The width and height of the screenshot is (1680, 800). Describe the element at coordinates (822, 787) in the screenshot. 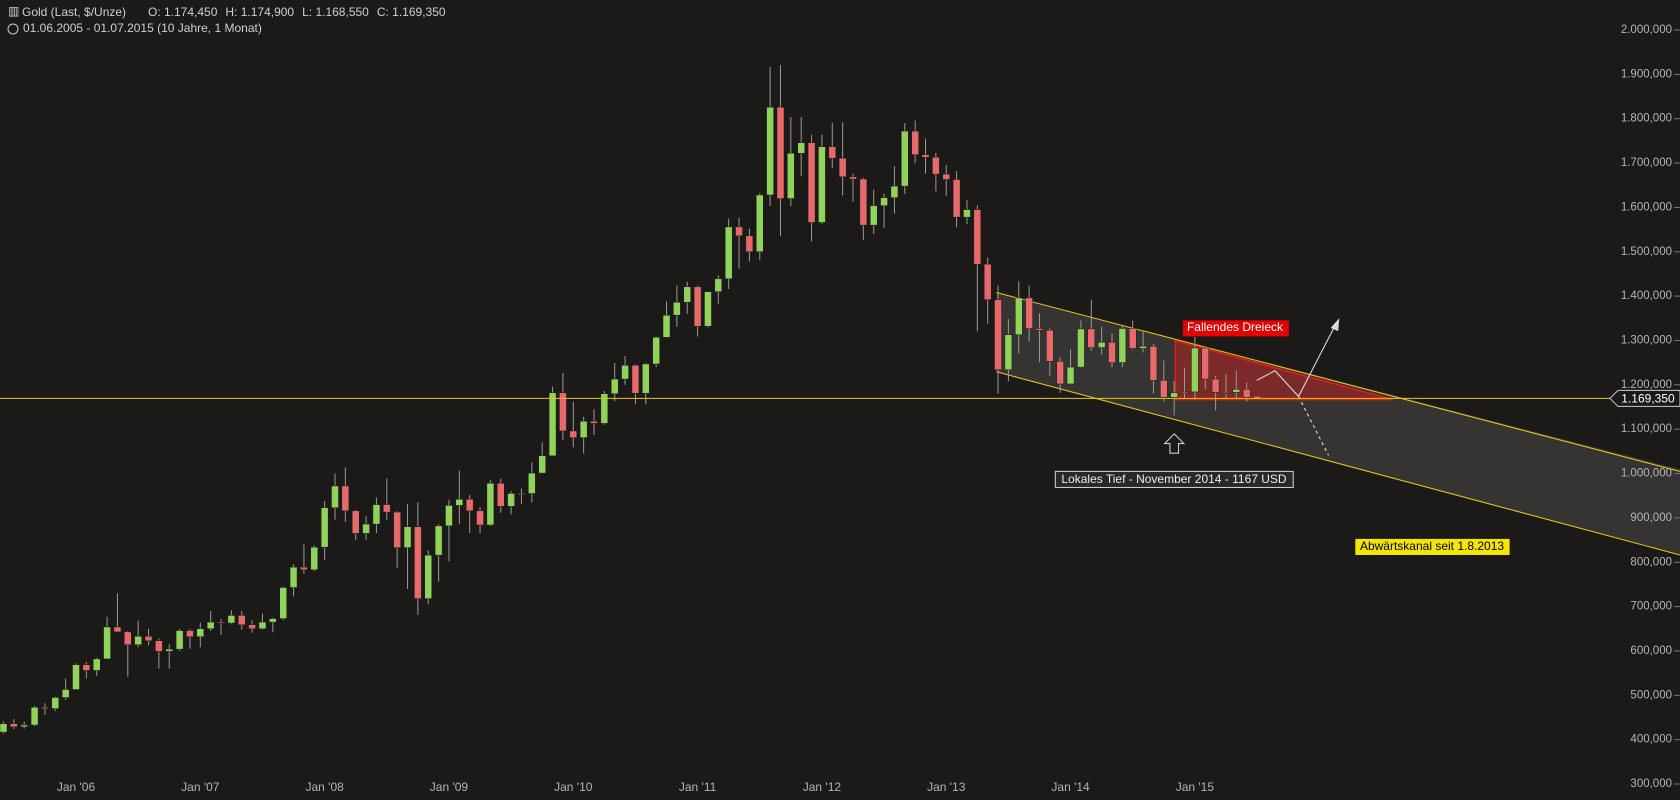

I see `x-tick-label: Jan '12` at that location.